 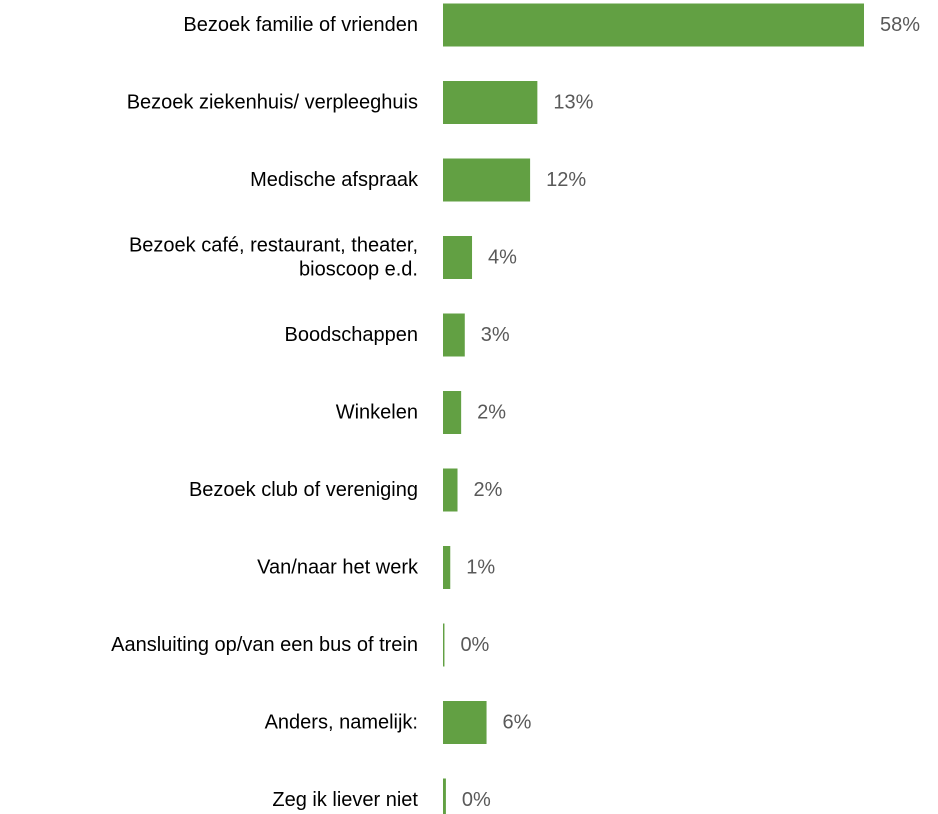 I want to click on value-label: 13%, so click(x=573, y=103).